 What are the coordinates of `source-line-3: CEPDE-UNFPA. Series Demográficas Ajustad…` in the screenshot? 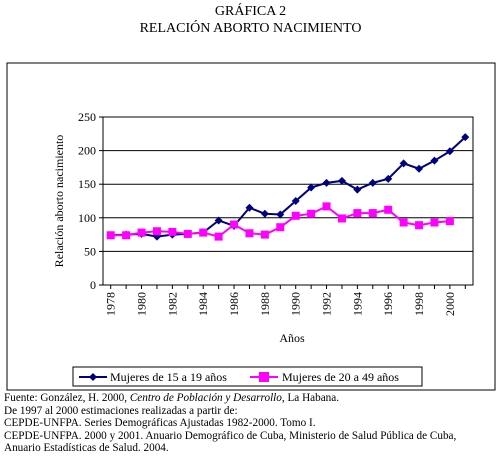 It's located at (160, 423).